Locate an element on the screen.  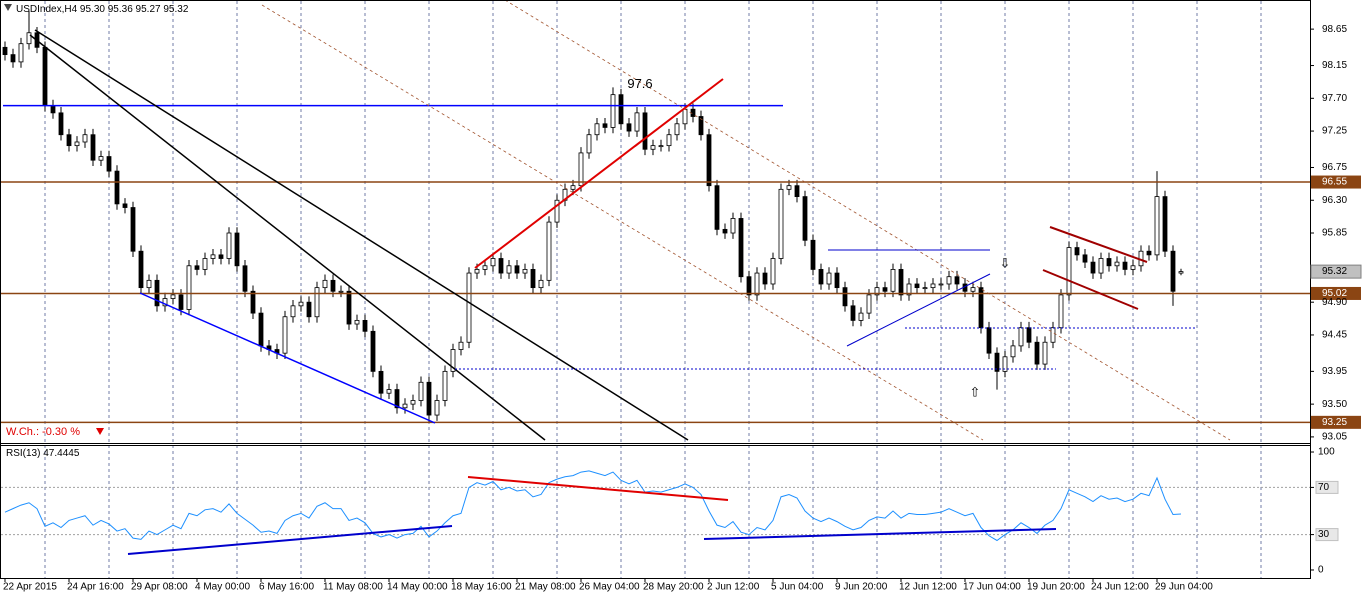
x-tick-label: 24 Jun 12:00 is located at coordinates (1120, 587).